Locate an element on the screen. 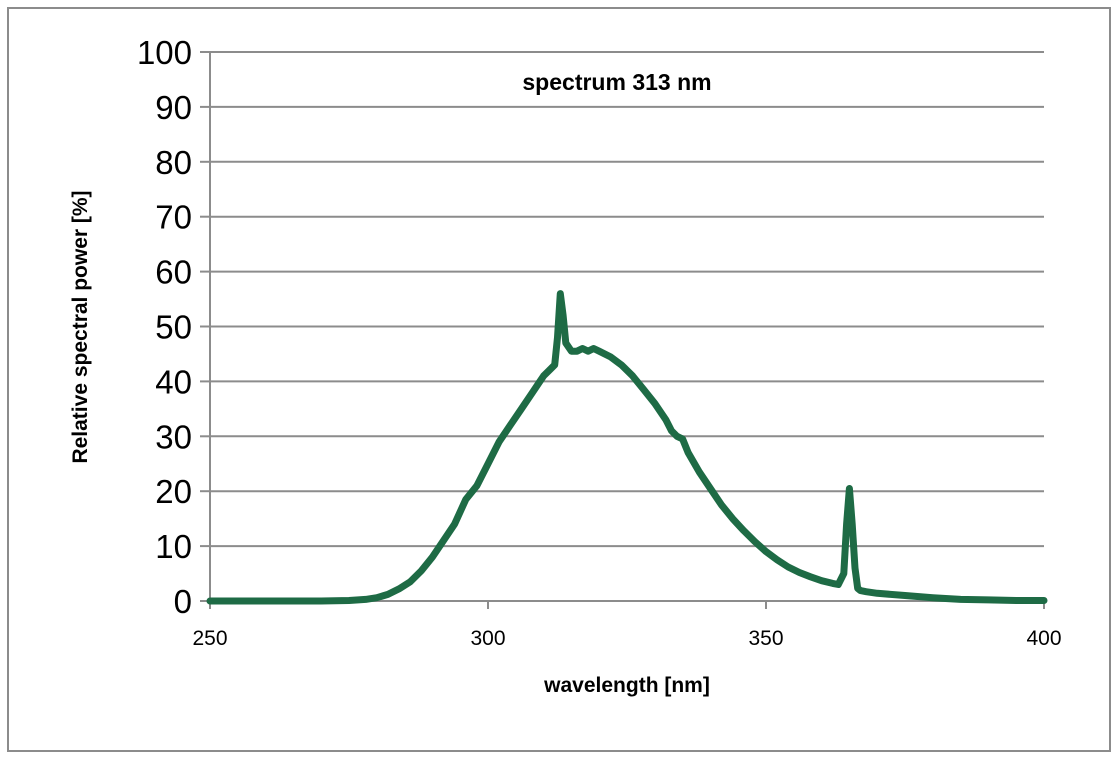 The height and width of the screenshot is (762, 1120). y-tick-label: 50 is located at coordinates (173, 327).